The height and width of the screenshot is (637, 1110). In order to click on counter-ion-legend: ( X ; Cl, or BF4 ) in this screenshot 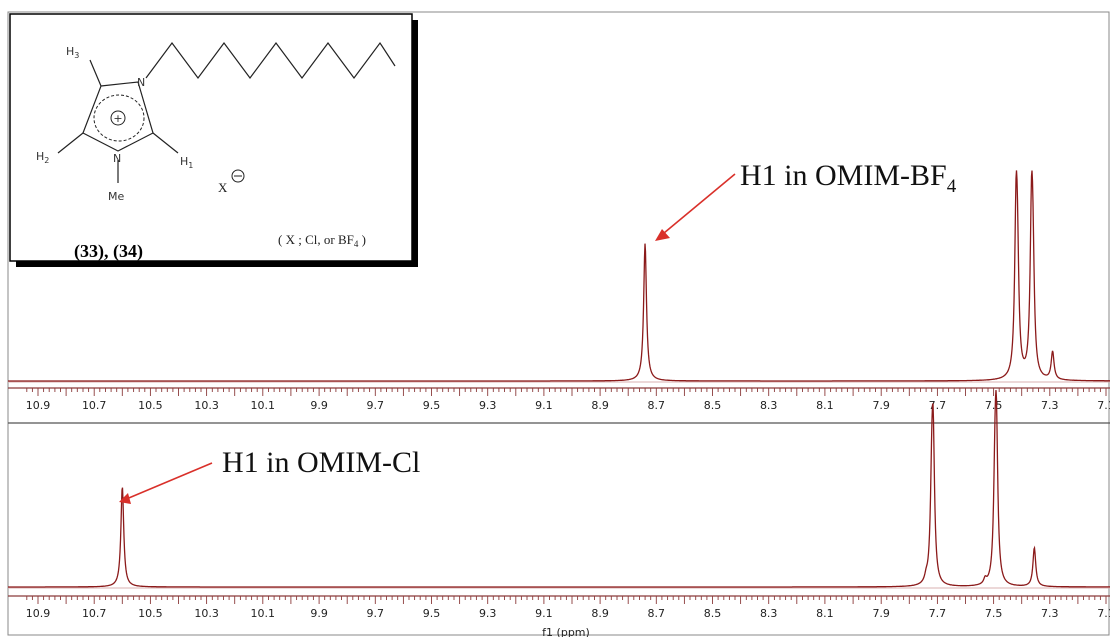, I will do `click(322, 240)`.